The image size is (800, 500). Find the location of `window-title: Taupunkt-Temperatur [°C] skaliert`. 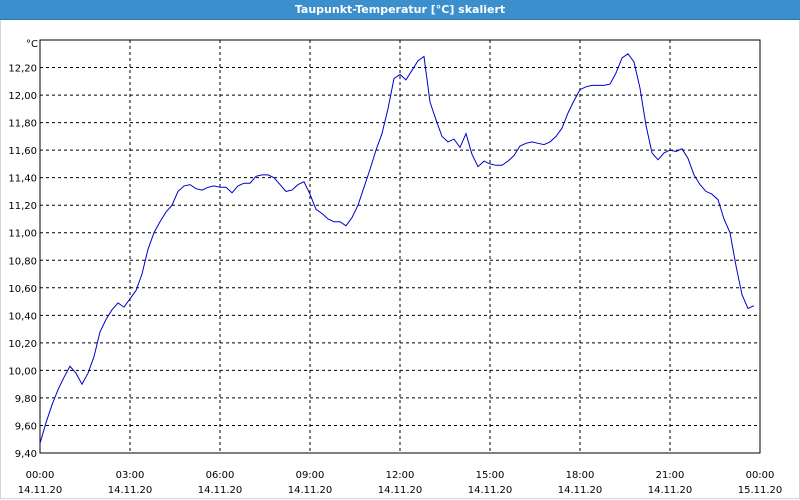

window-title: Taupunkt-Temperatur [°C] skaliert is located at coordinates (400, 10).